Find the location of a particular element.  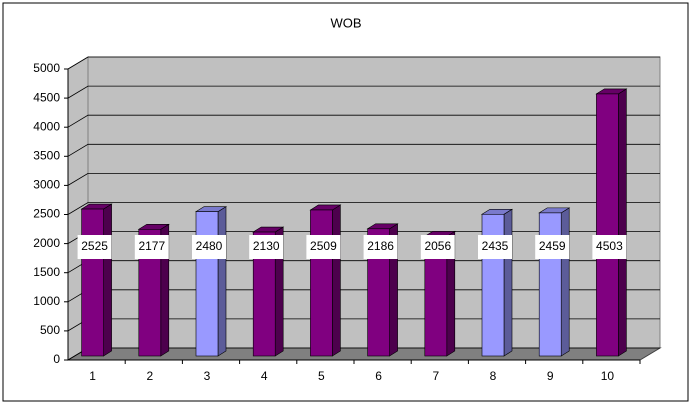

value-label: 2509 is located at coordinates (323, 246).